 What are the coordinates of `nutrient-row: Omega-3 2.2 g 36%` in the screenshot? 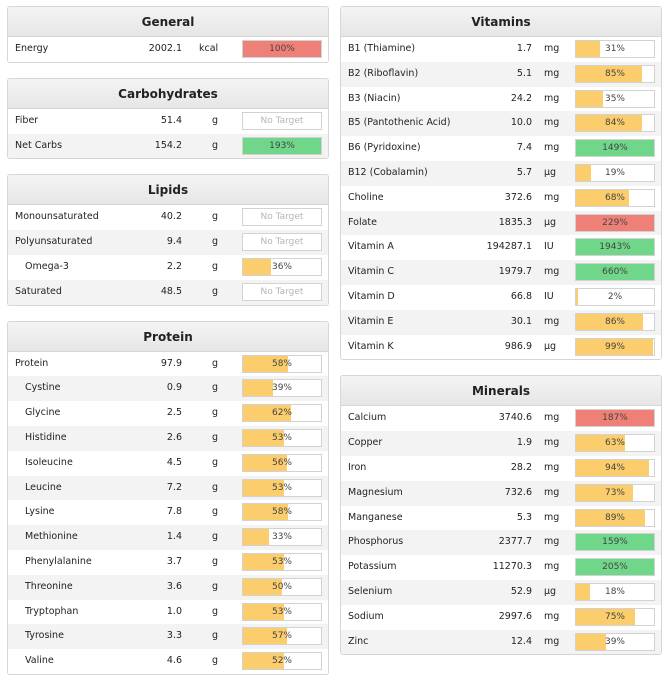 It's located at (168, 267).